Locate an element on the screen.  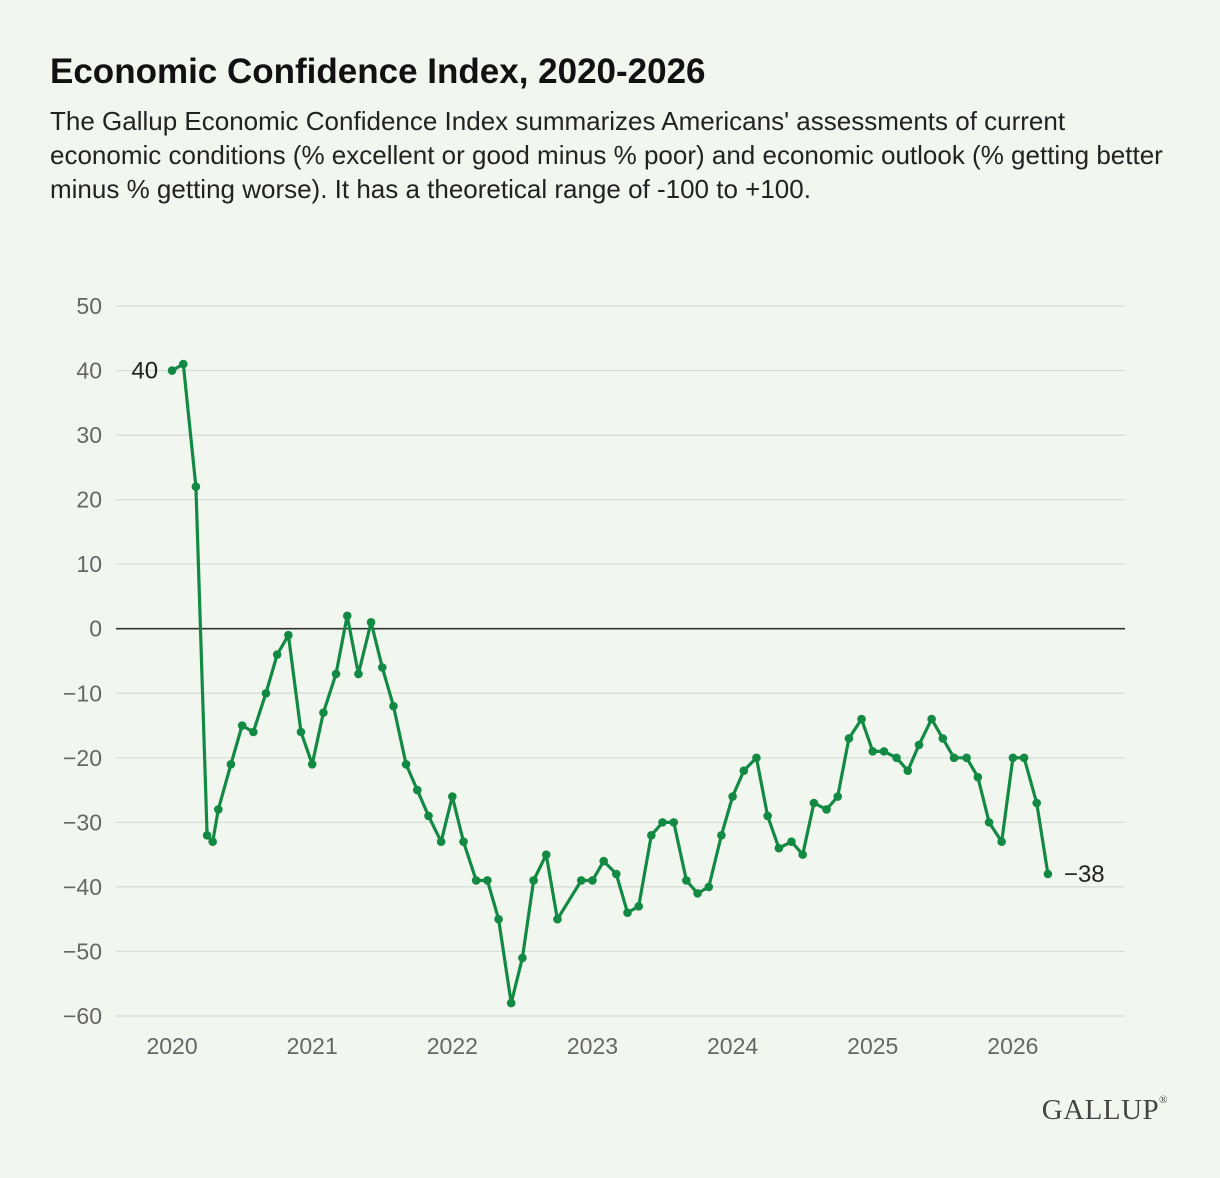
y-tick-label: −10 is located at coordinates (82, 693).